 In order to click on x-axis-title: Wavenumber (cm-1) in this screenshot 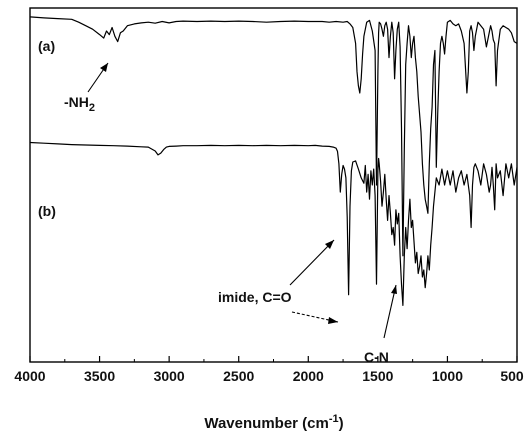, I will do `click(273, 422)`.